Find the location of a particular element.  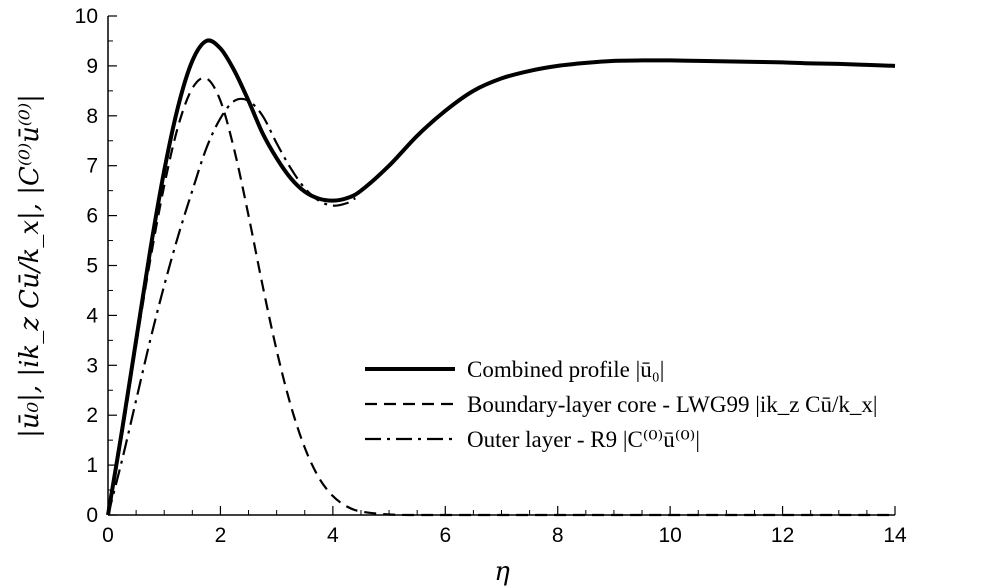

y-tick-label: 6 is located at coordinates (92, 216).